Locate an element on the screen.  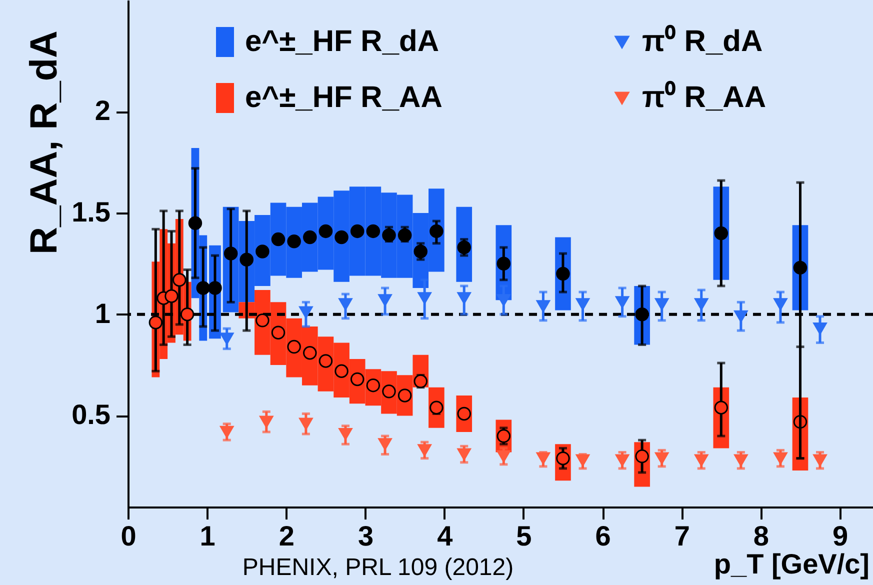
y-tick-label: 1.5 is located at coordinates (91, 212).